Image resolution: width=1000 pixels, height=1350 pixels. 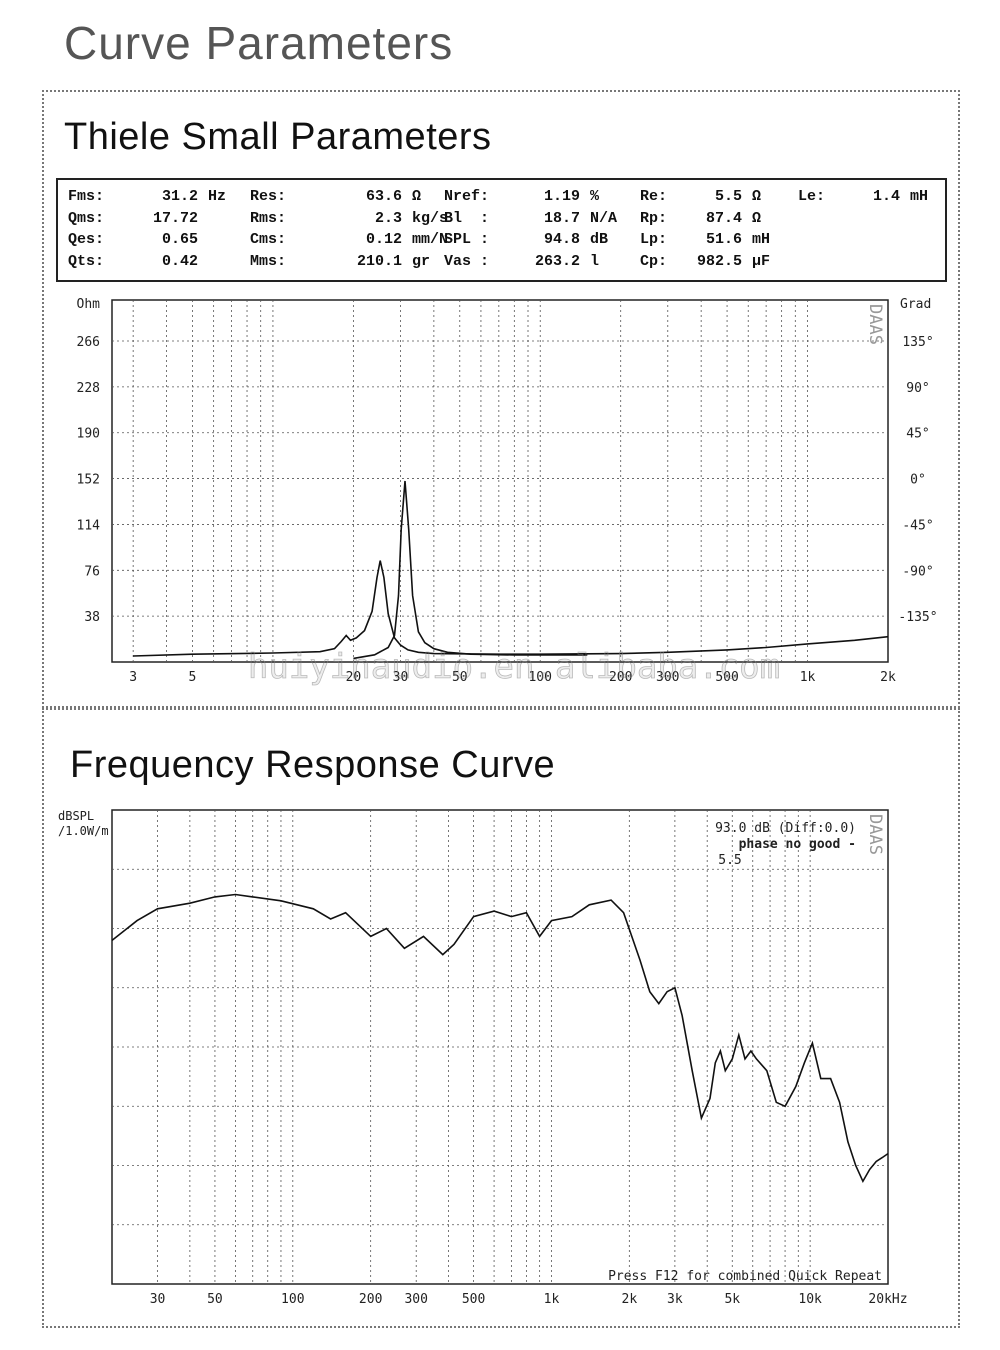 What do you see at coordinates (887, 1299) in the screenshot?
I see `x-tick-label: 20kHz` at bounding box center [887, 1299].